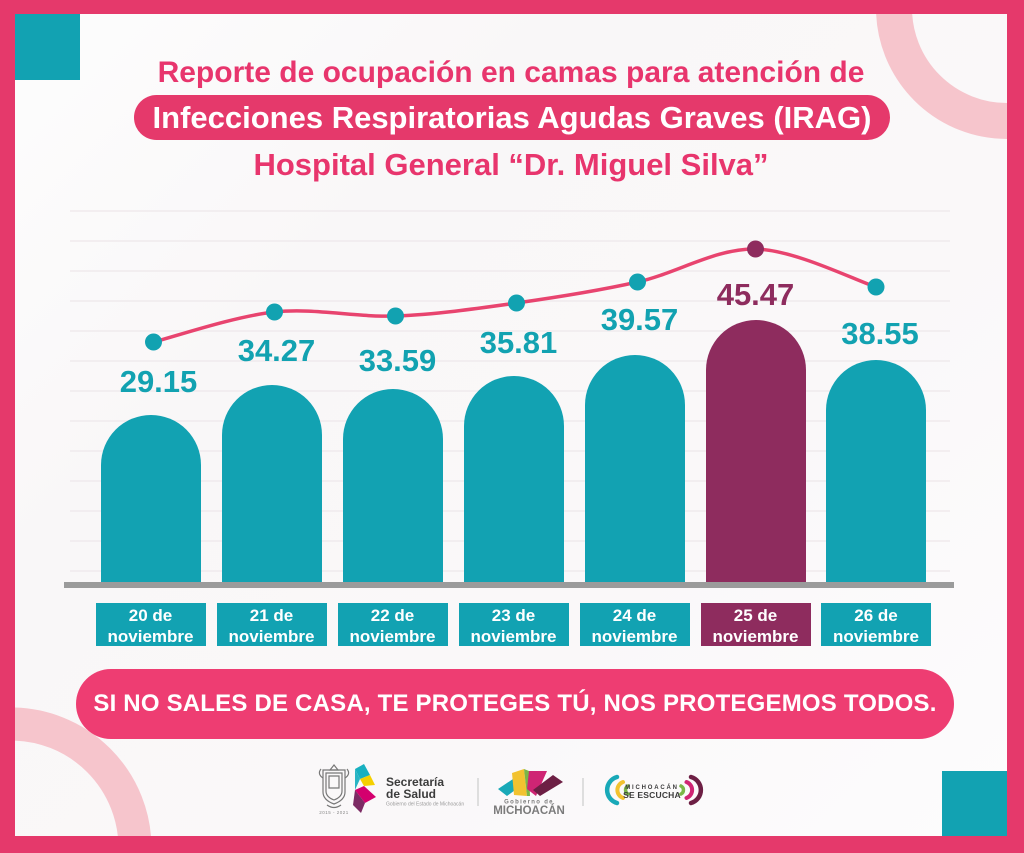 This screenshot has width=1024, height=853. What do you see at coordinates (415, 782) in the screenshot?
I see `svg-text: Secretaría` at bounding box center [415, 782].